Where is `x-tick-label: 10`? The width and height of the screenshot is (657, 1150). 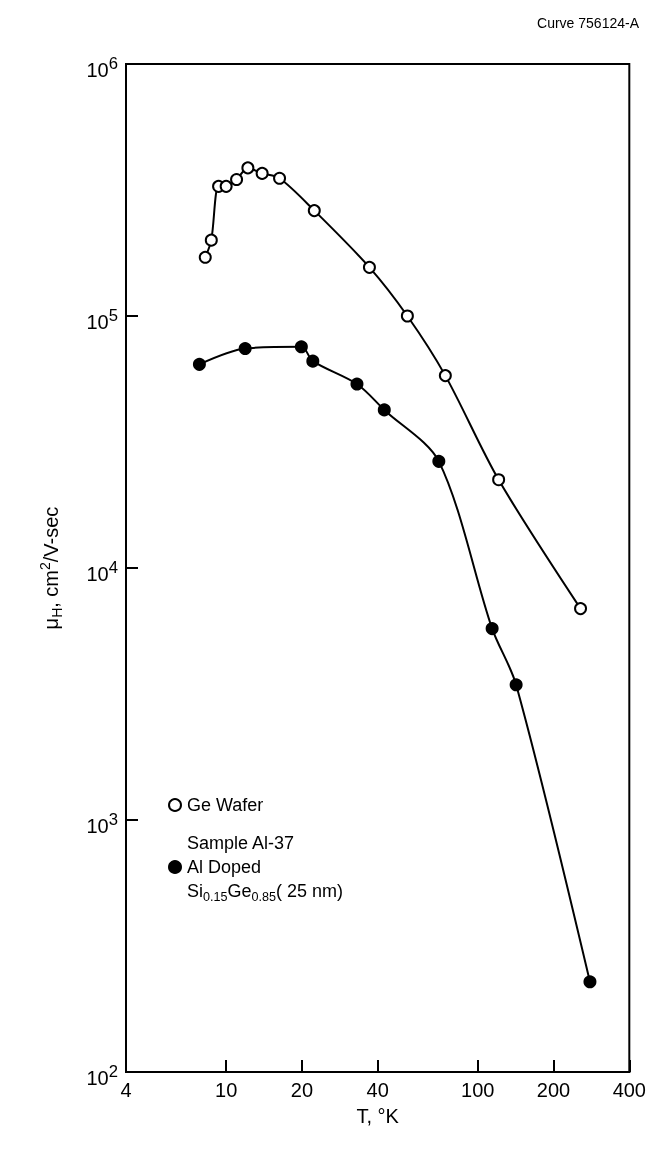 x-tick-label: 10 is located at coordinates (226, 1090).